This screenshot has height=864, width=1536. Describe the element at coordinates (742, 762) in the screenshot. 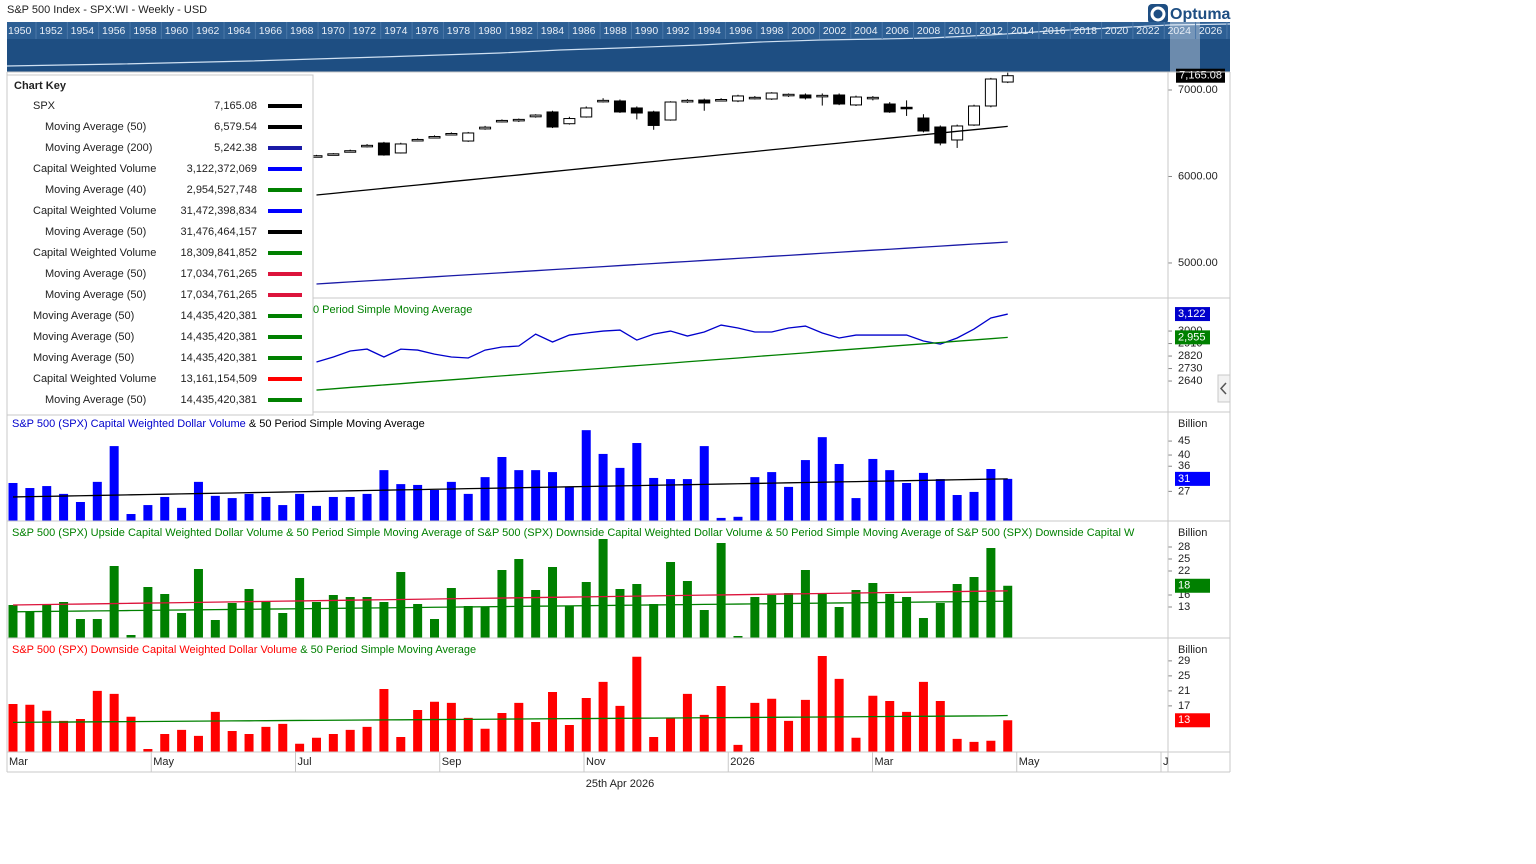

I see `time-label: 2026` at that location.